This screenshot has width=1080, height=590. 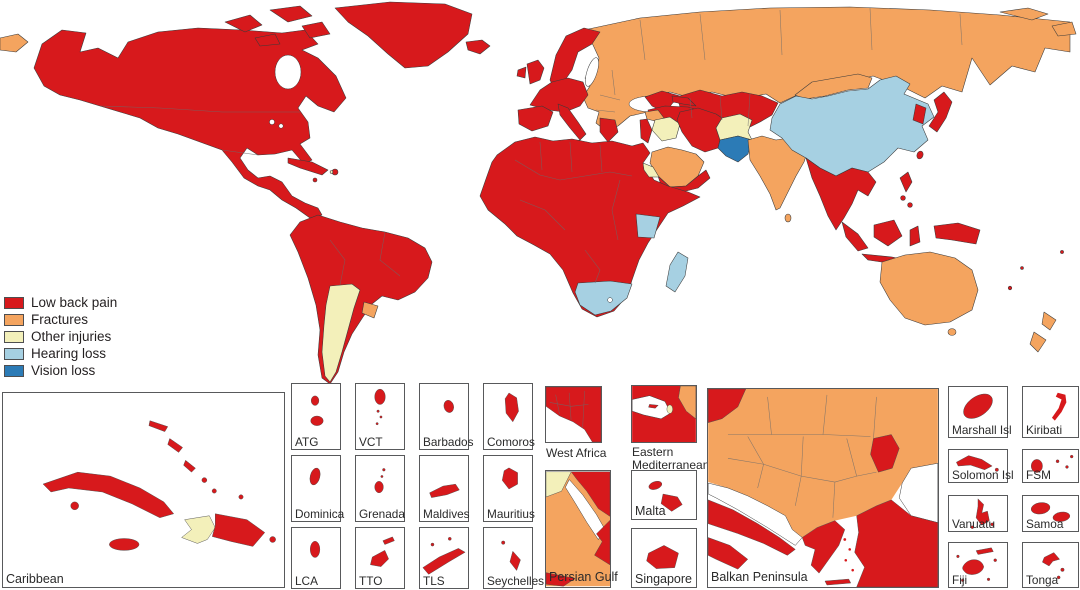 What do you see at coordinates (572, 122) in the screenshot?
I see `region-italy` at bounding box center [572, 122].